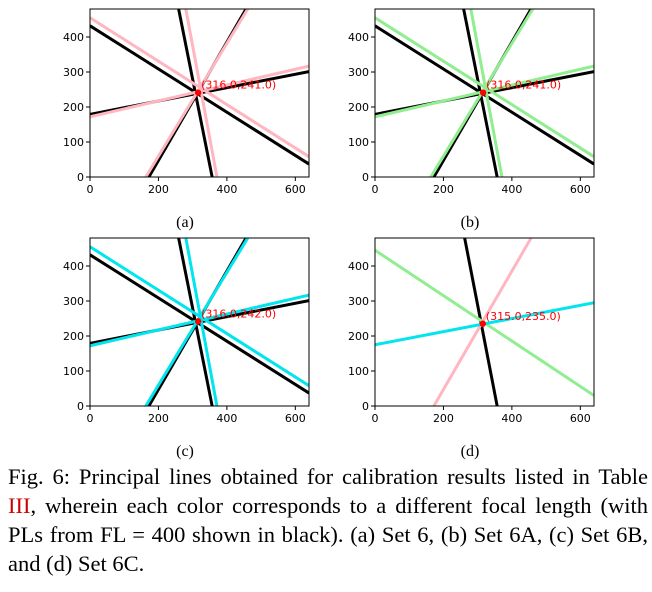 The height and width of the screenshot is (592, 652). What do you see at coordinates (470, 451) in the screenshot?
I see `subfigure-caption: (d)` at bounding box center [470, 451].